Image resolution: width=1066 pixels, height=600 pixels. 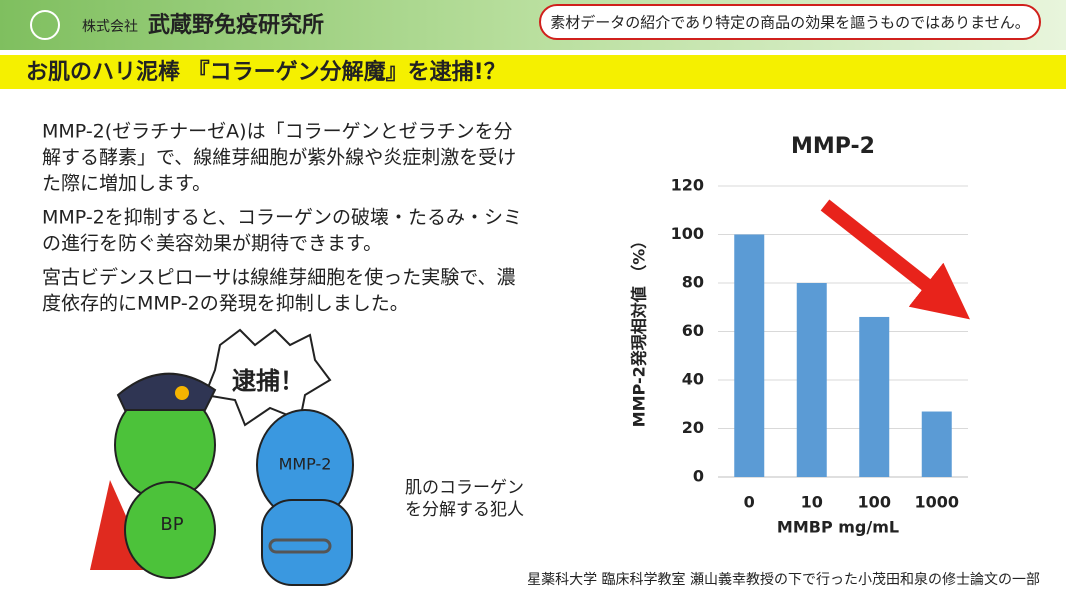 What do you see at coordinates (698, 476) in the screenshot?
I see `y-tick-label: 0` at bounding box center [698, 476].